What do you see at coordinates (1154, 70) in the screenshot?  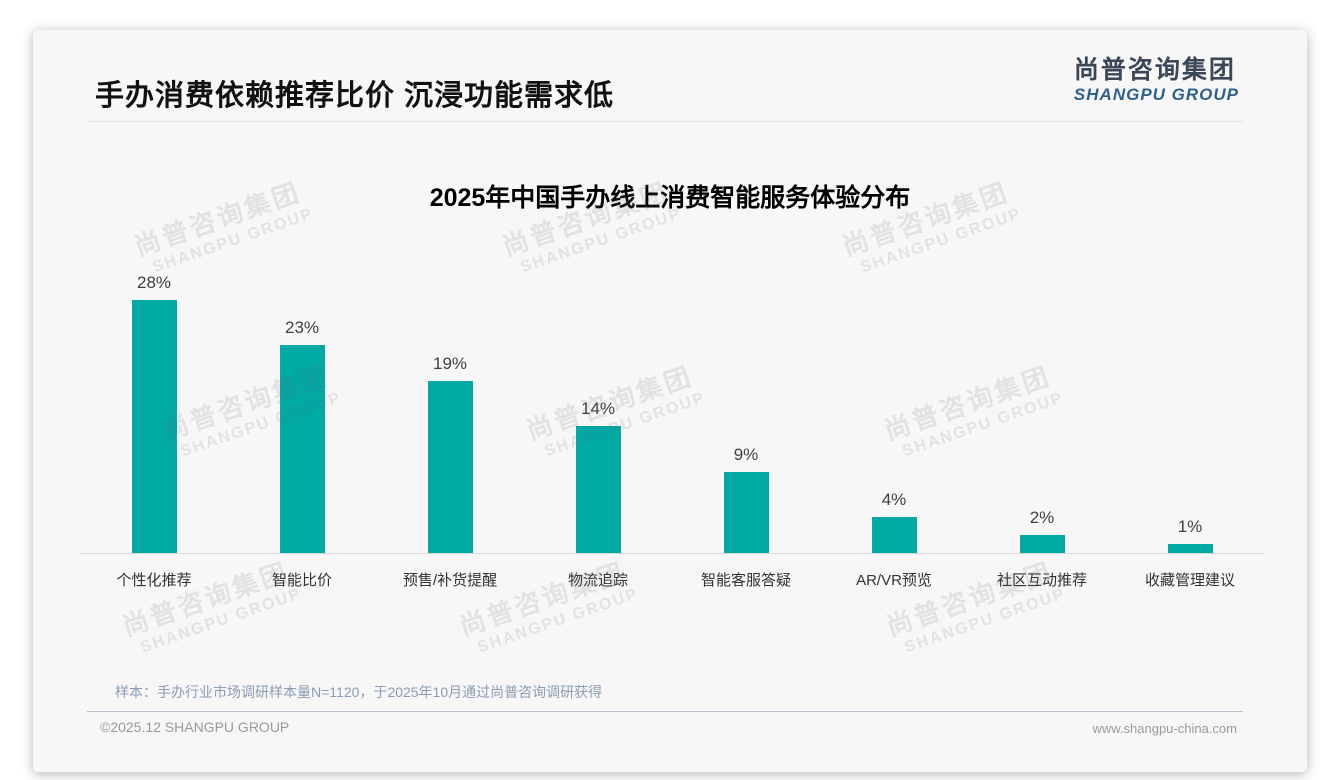 I see `logo-cn-text: 尚普咨询集团` at bounding box center [1154, 70].